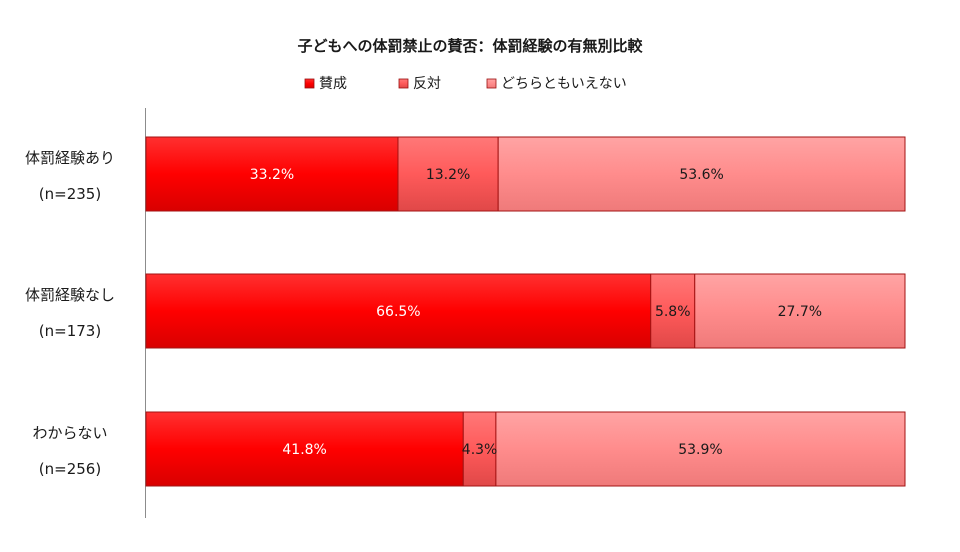 The height and width of the screenshot is (552, 960). I want to click on data-label-1-1: 33.2%, so click(272, 175).